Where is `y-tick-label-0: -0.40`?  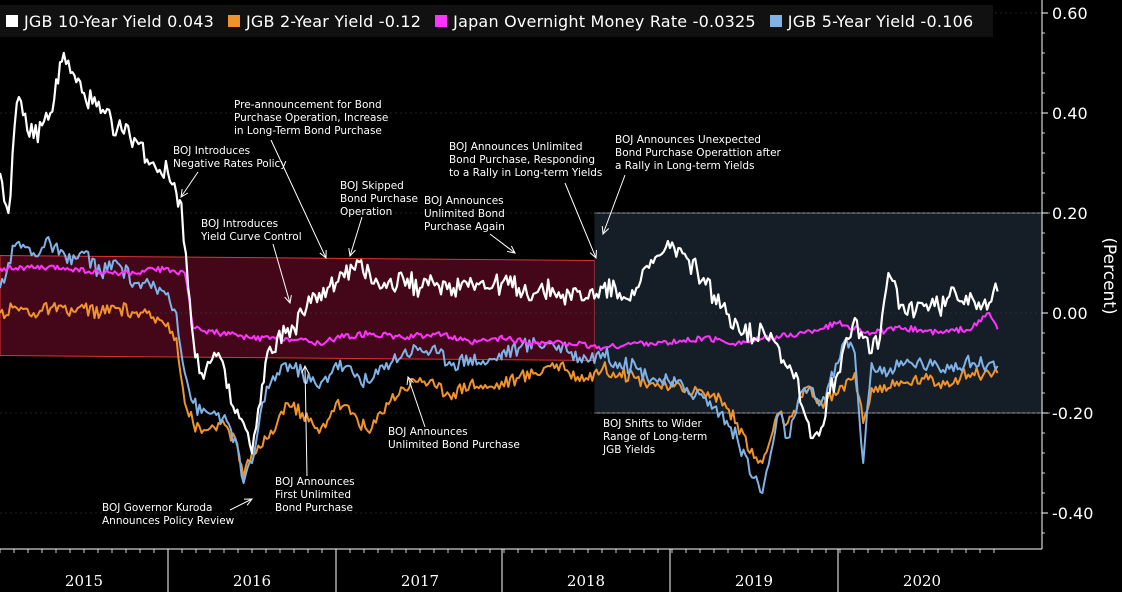
y-tick-label-0: -0.40 is located at coordinates (1072, 513).